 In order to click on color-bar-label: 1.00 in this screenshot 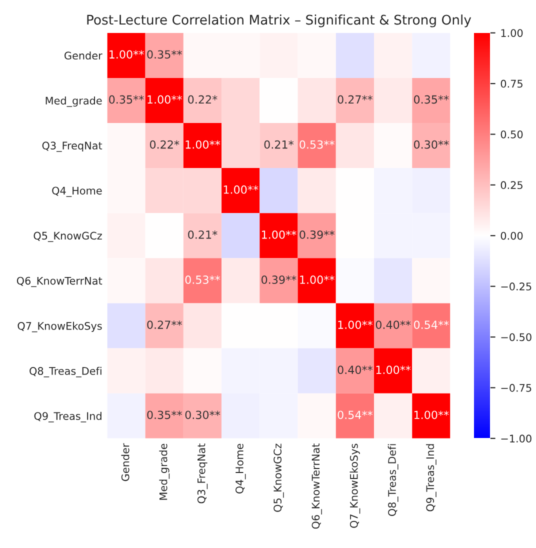, I will do `click(512, 33)`.